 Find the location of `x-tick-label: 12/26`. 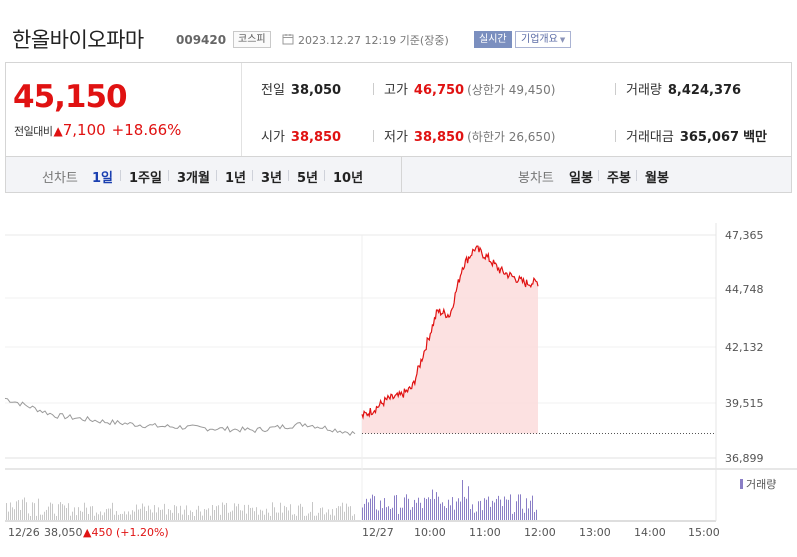

x-tick-label: 12/26 is located at coordinates (24, 532).